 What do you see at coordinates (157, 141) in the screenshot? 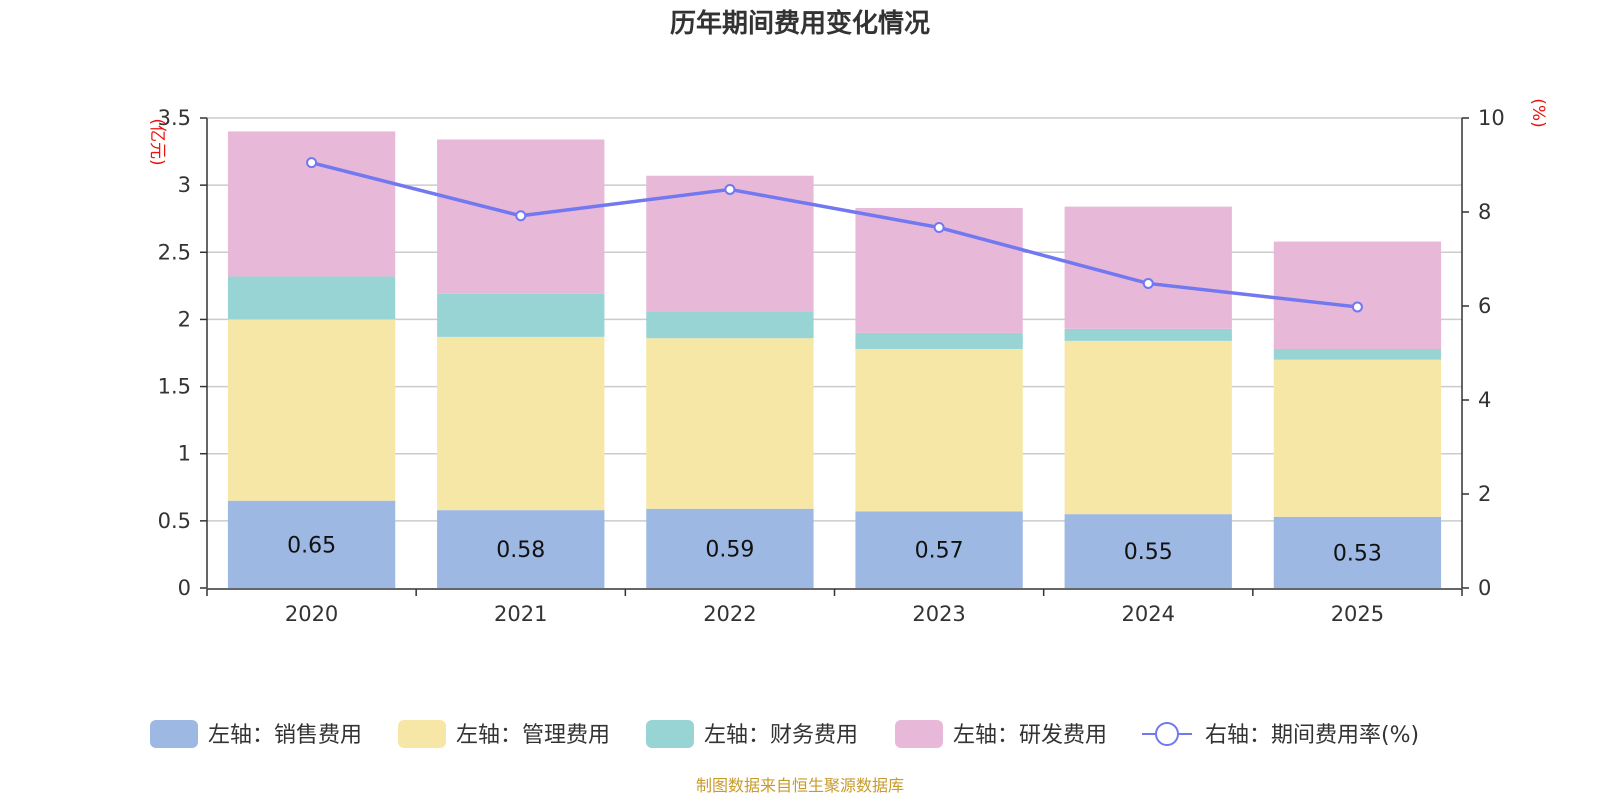
I see `left-axis-unit: (亿元)` at bounding box center [157, 141].